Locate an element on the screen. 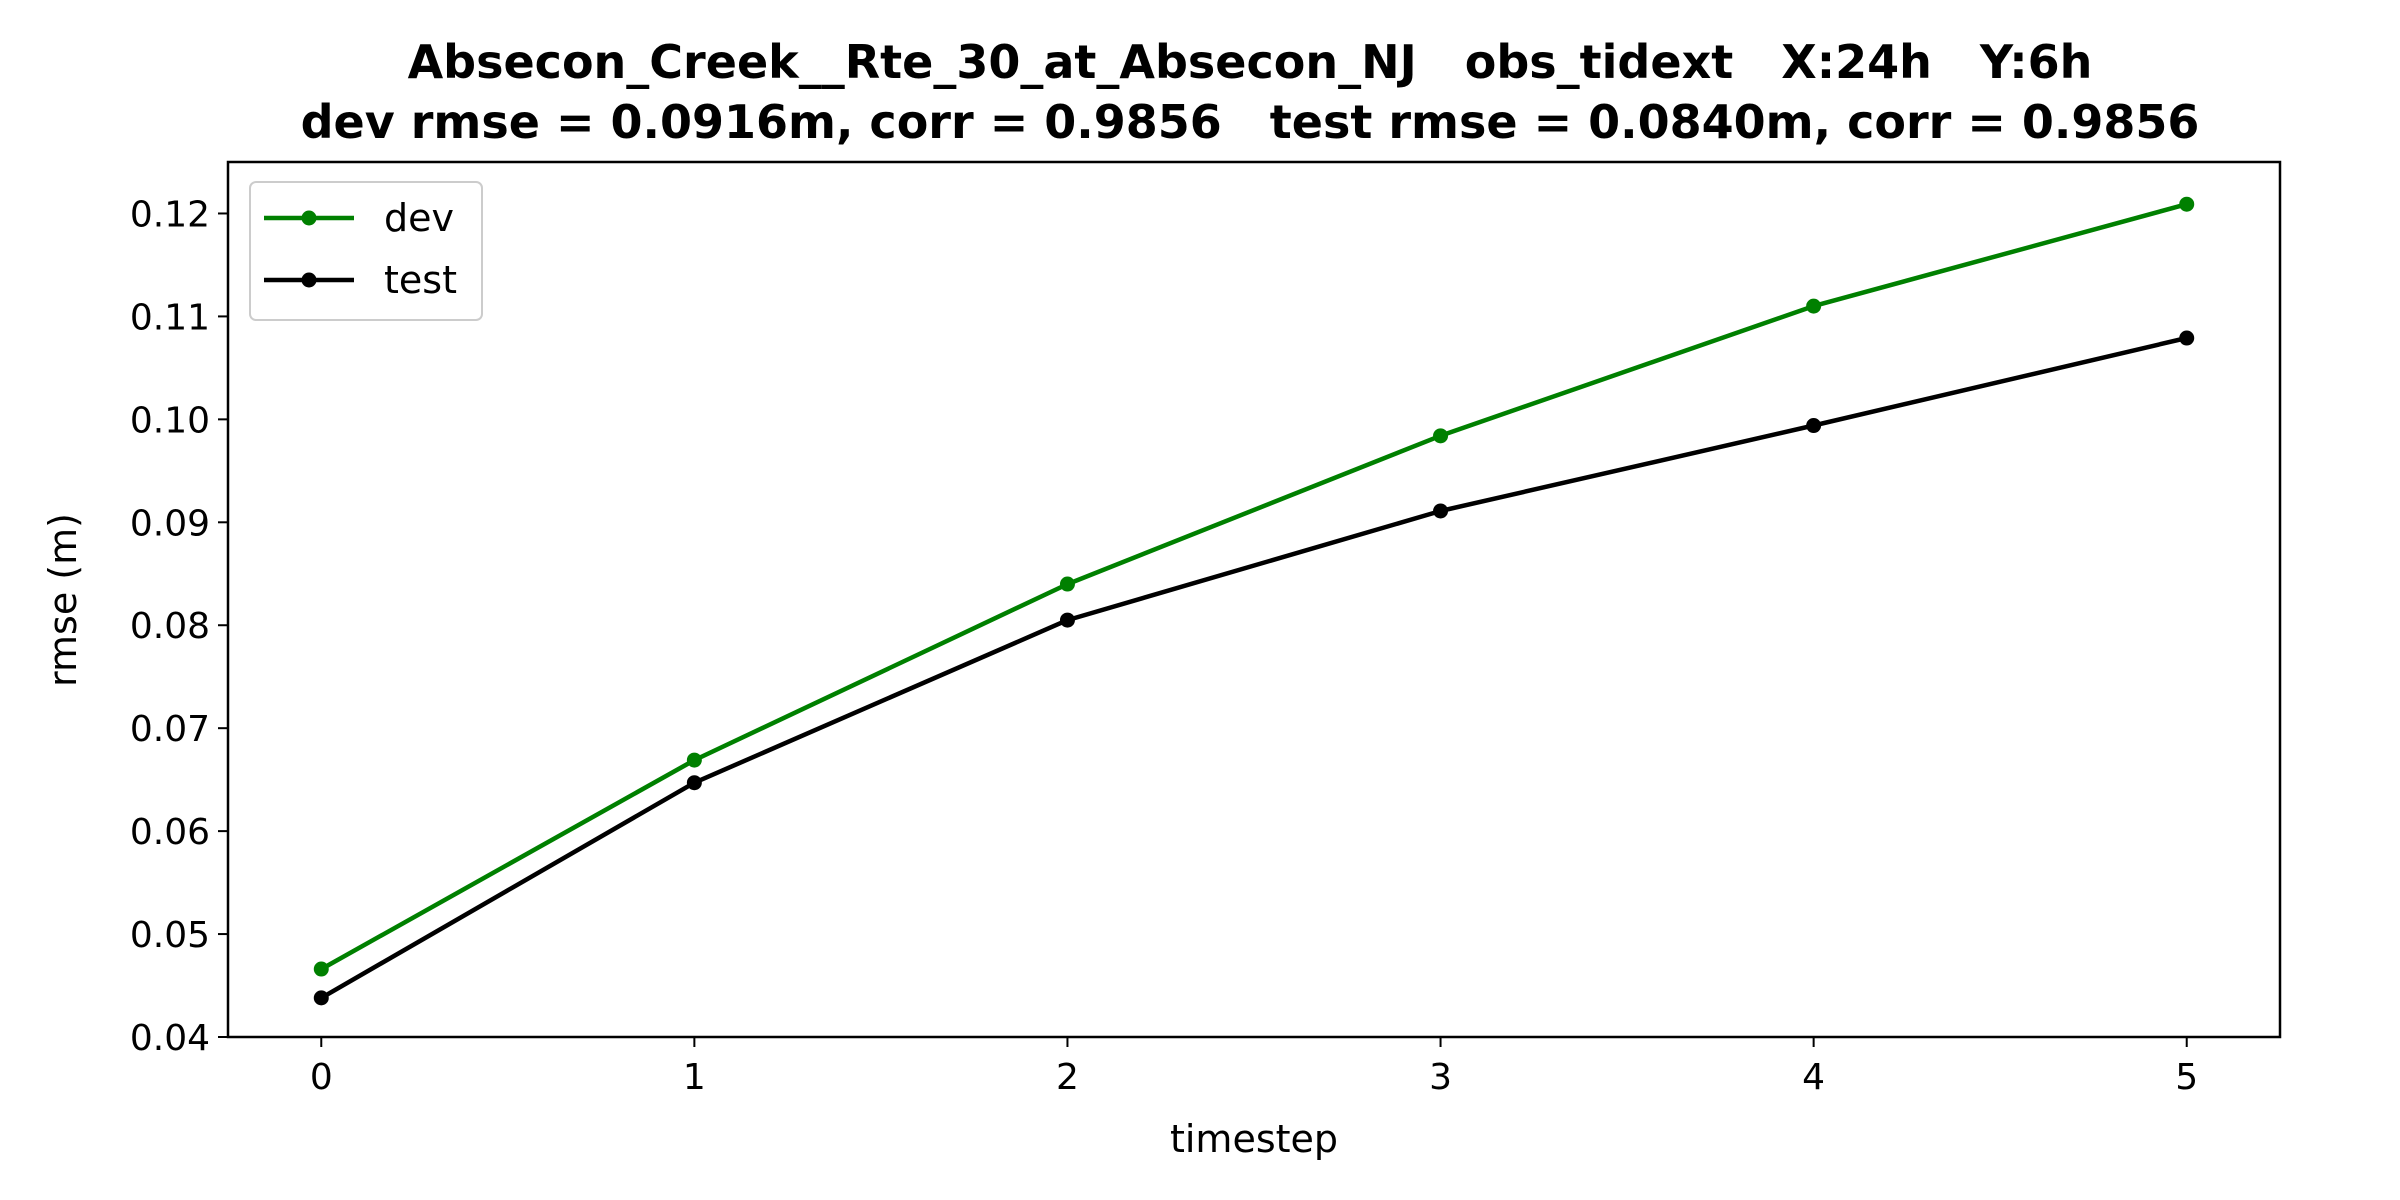  x-tick-label: 3 is located at coordinates (1440, 1077).